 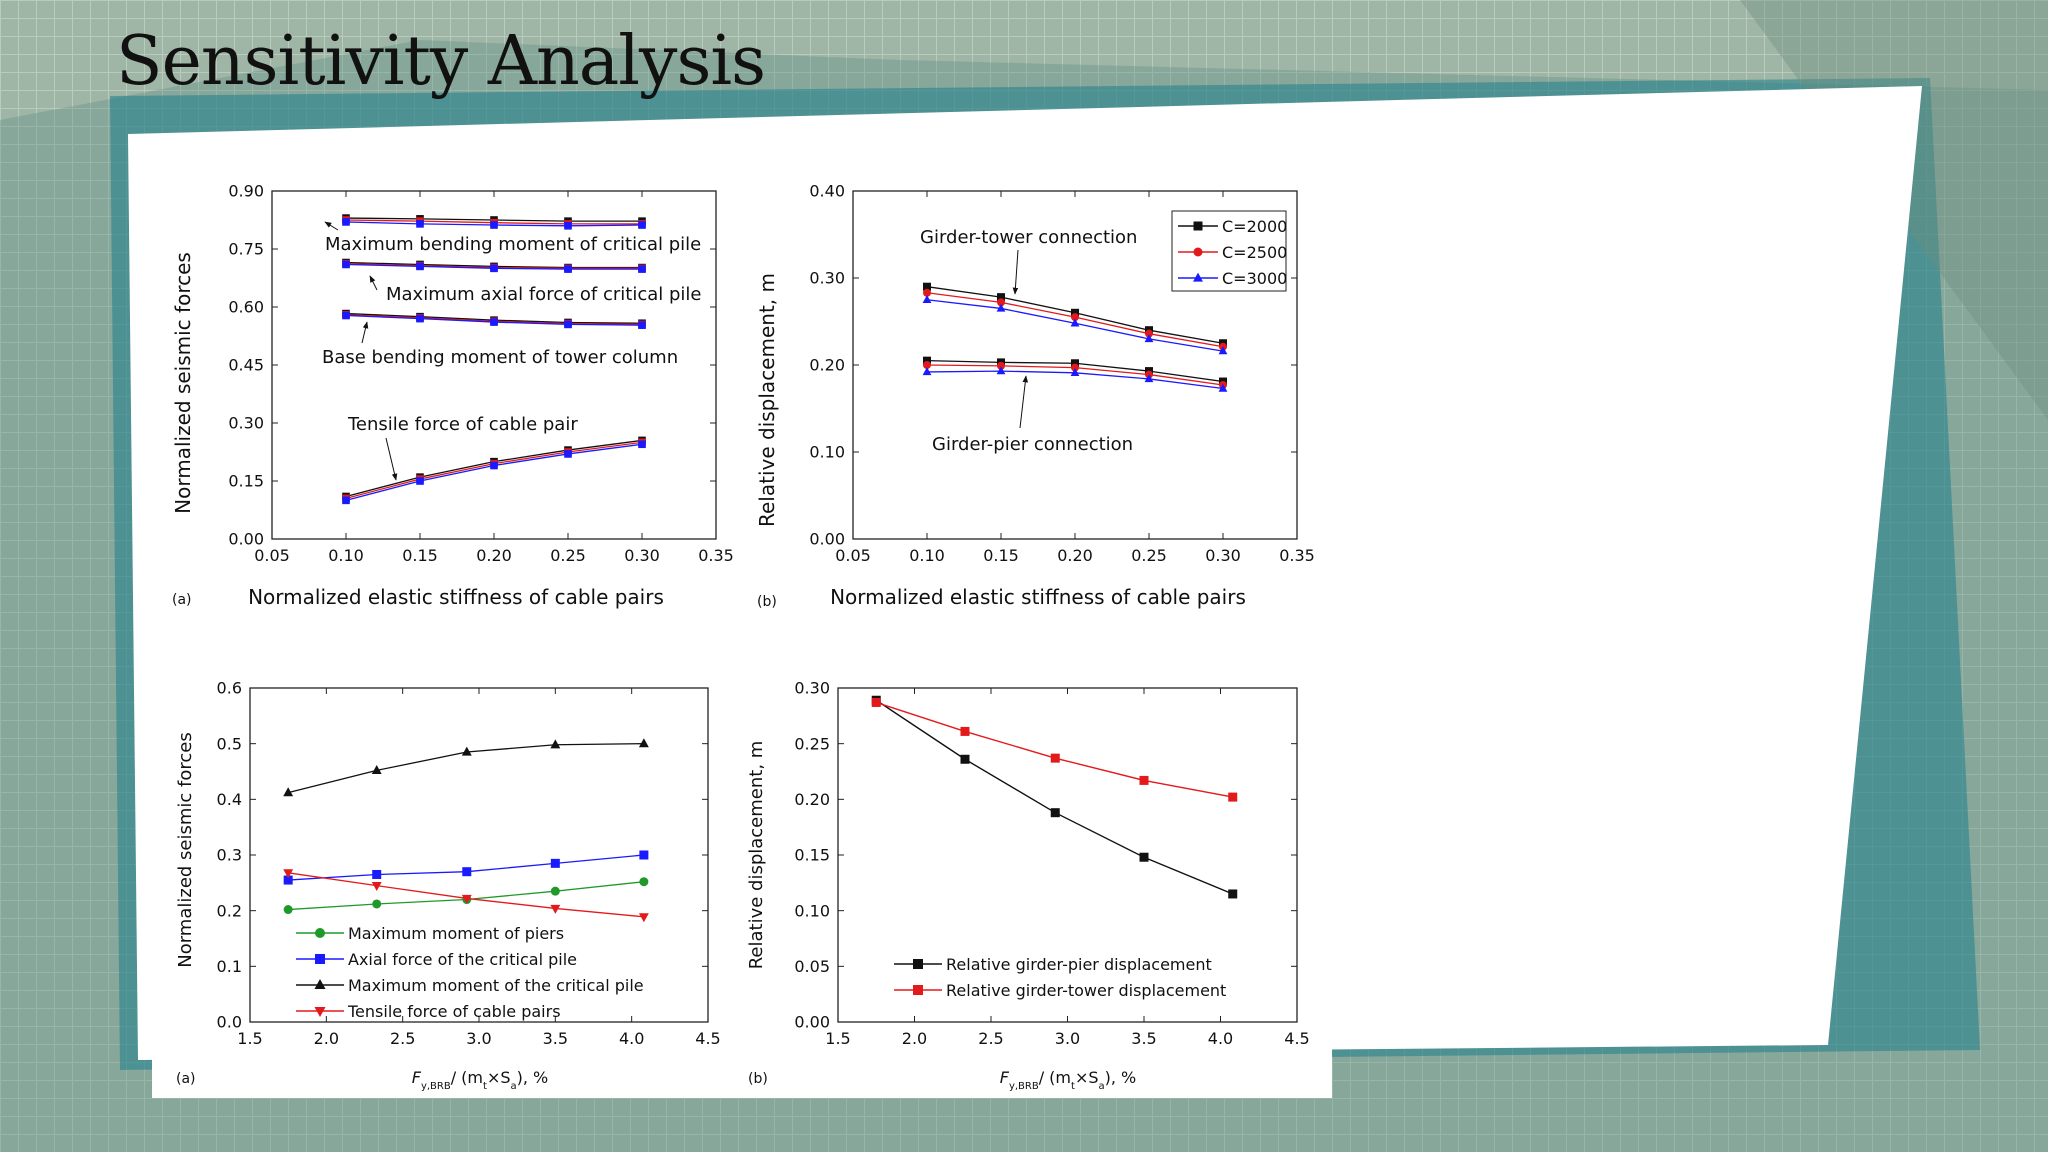 What do you see at coordinates (1028, 237) in the screenshot?
I see `annotation-girder-tower: Girder-tower connection` at bounding box center [1028, 237].